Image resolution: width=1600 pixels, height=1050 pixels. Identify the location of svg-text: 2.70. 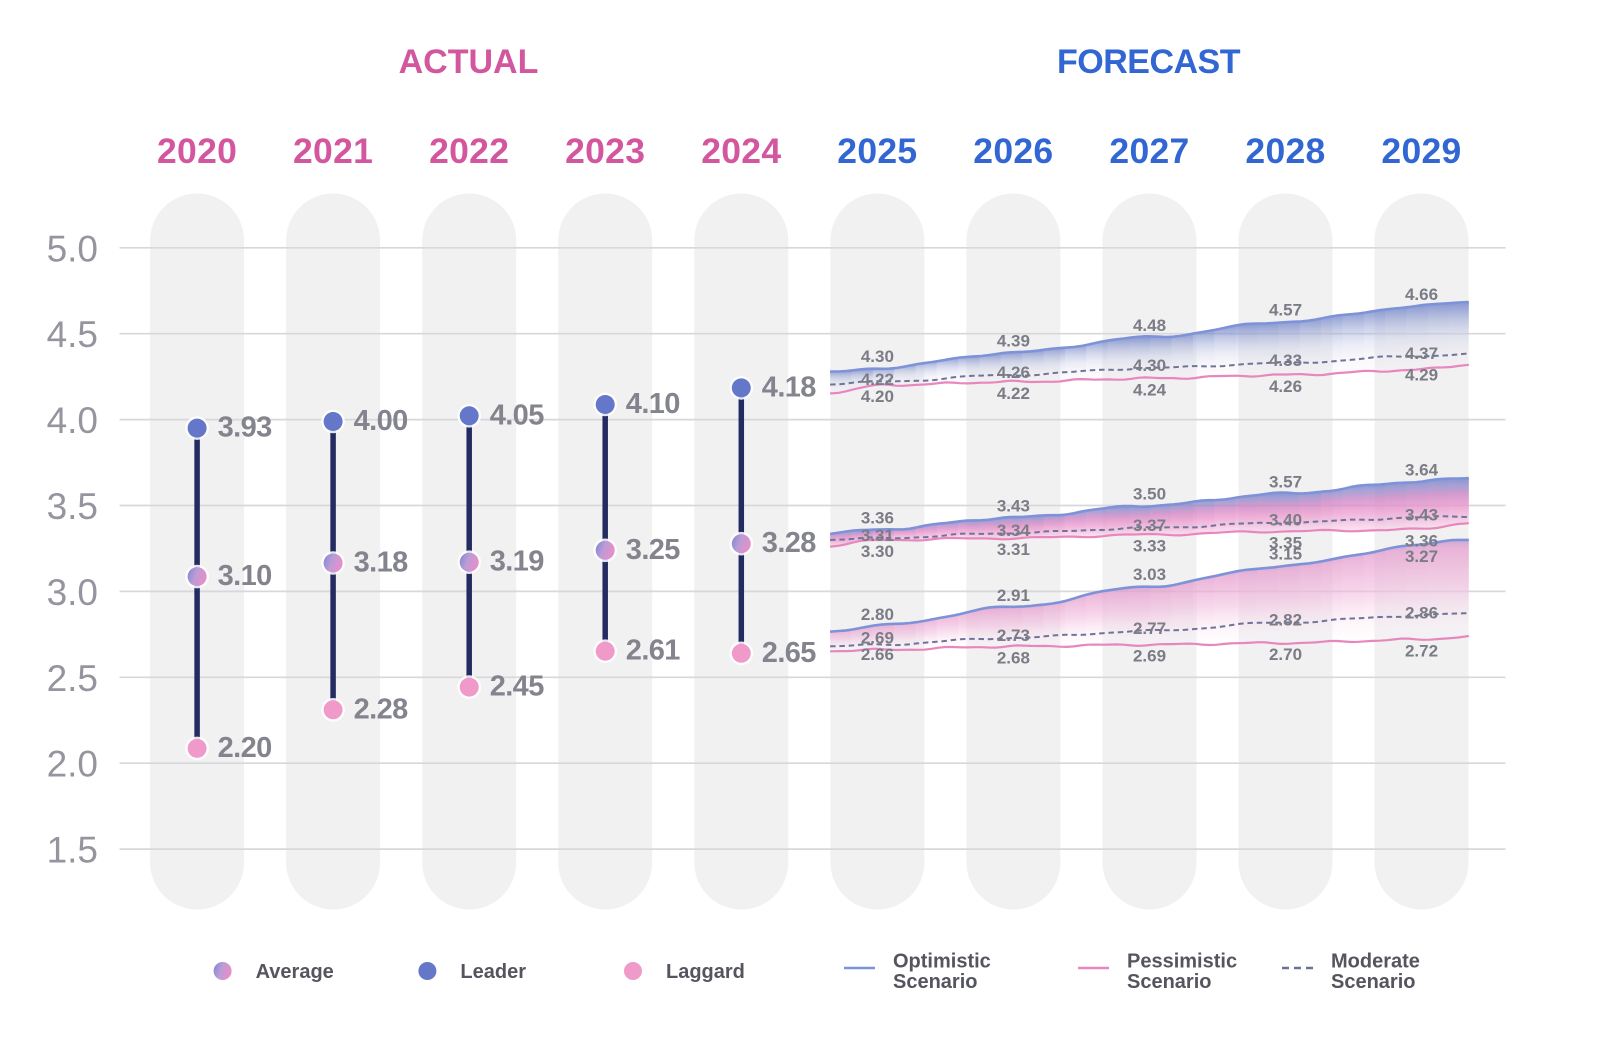
(1285, 654).